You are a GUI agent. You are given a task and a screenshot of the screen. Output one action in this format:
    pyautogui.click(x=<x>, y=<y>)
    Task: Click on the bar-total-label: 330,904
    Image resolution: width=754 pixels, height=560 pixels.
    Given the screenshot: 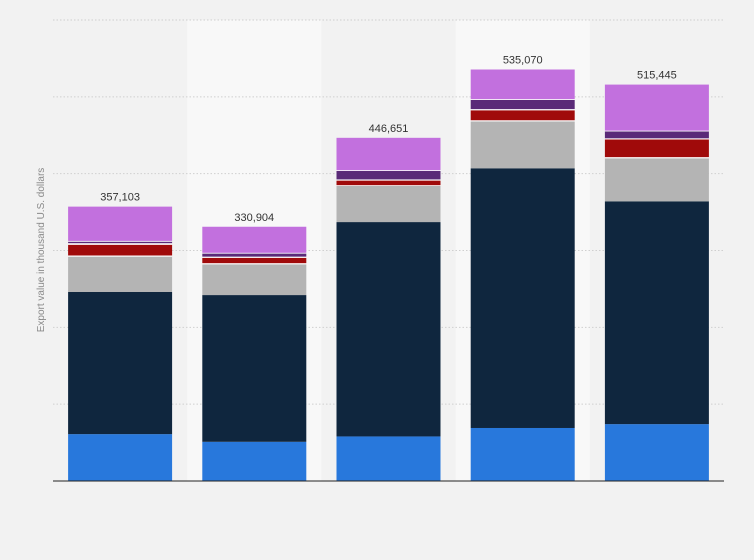 What is the action you would take?
    pyautogui.click(x=254, y=218)
    